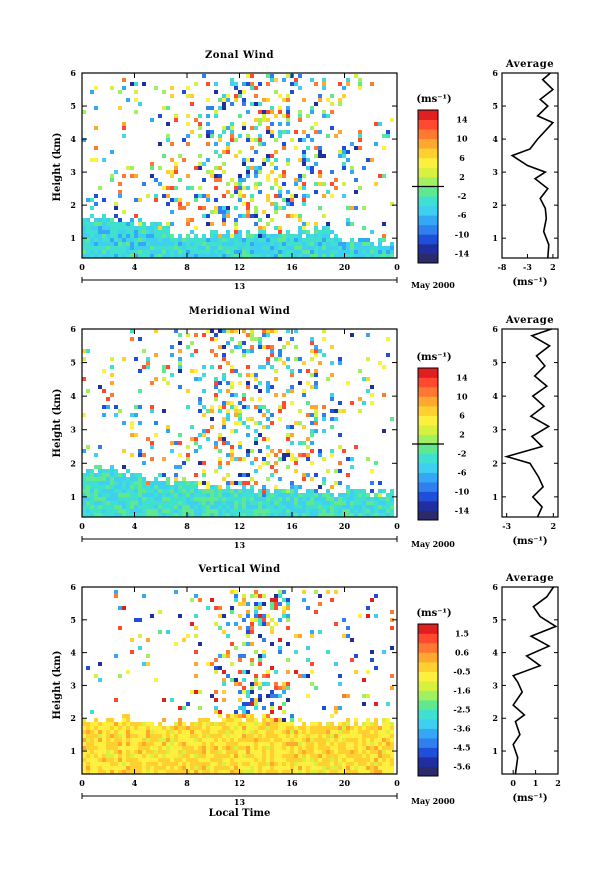 The width and height of the screenshot is (611, 873). Describe the element at coordinates (397, 526) in the screenshot. I see `x-tick-label: 0` at that location.